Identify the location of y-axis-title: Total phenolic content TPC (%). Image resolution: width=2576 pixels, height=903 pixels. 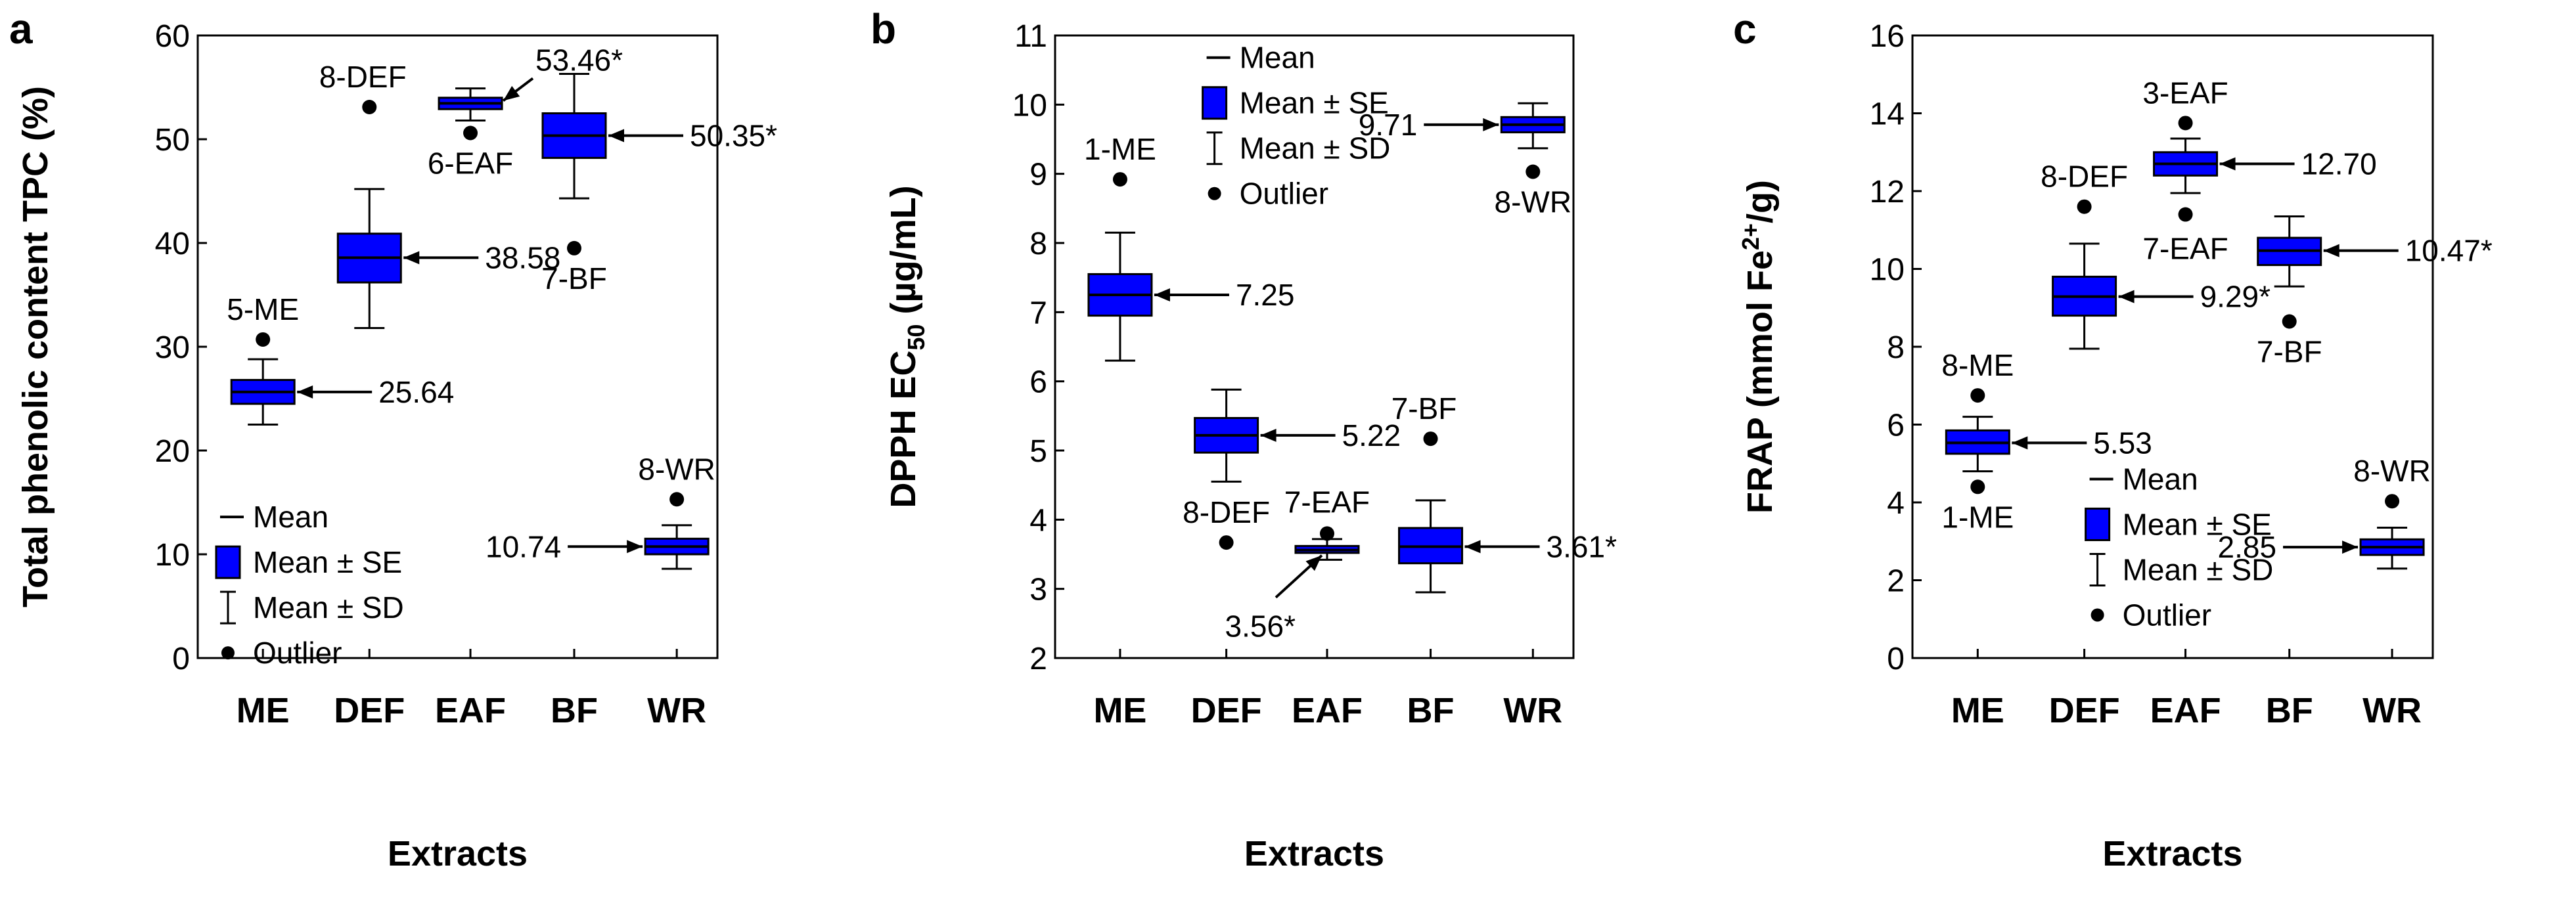
(35, 346).